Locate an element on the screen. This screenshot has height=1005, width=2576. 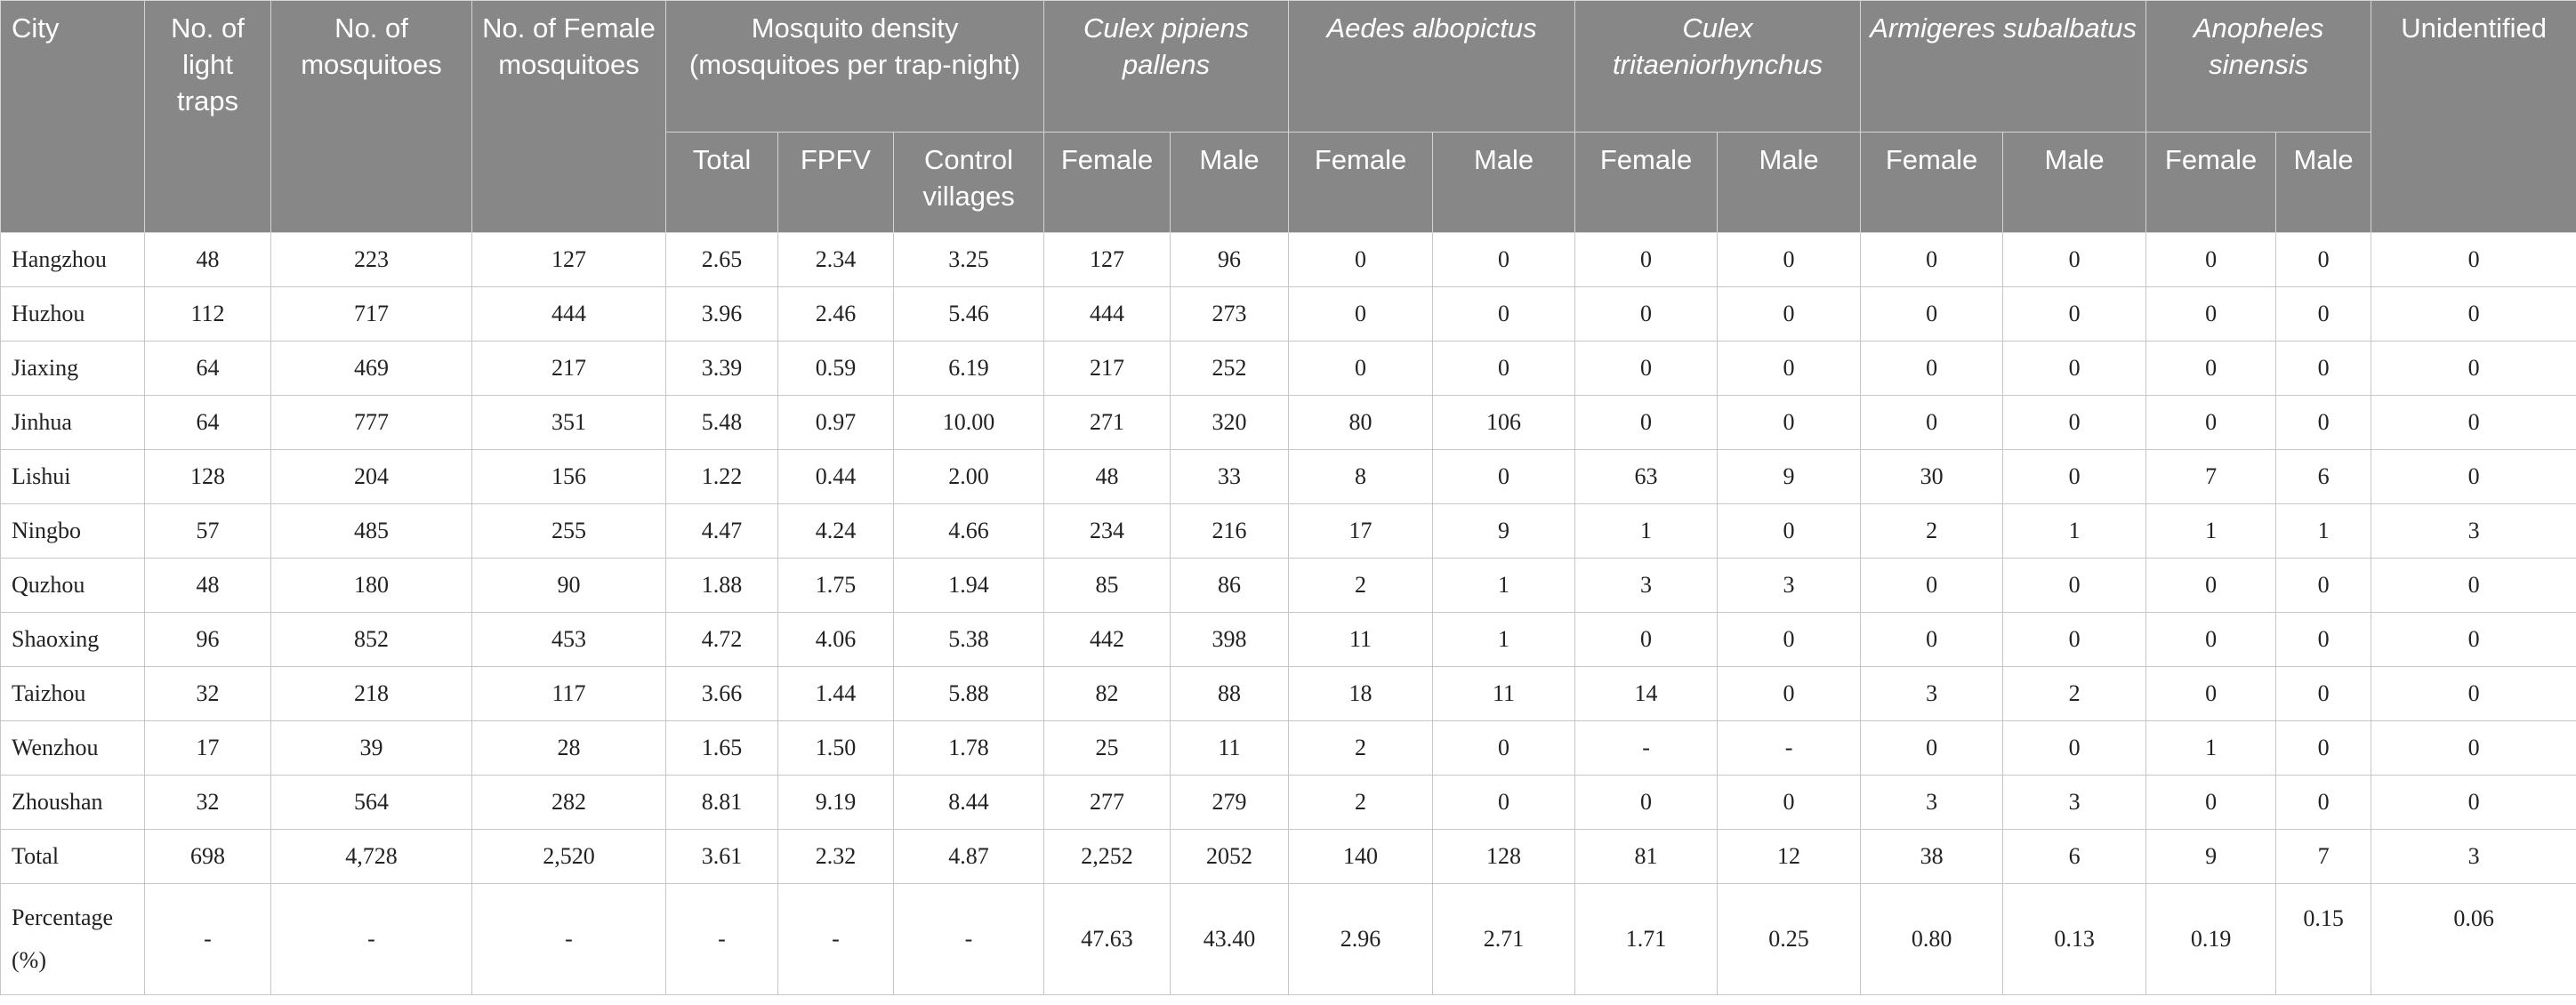
percentage-cell: 0.06 is located at coordinates (2473, 939).